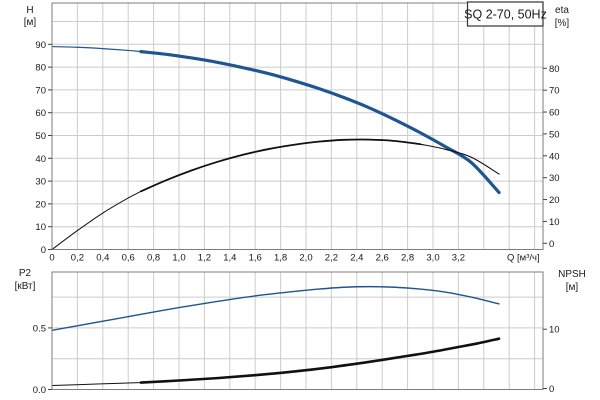 The height and width of the screenshot is (400, 600). I want to click on left-axis-tick-label: 30, so click(40, 182).